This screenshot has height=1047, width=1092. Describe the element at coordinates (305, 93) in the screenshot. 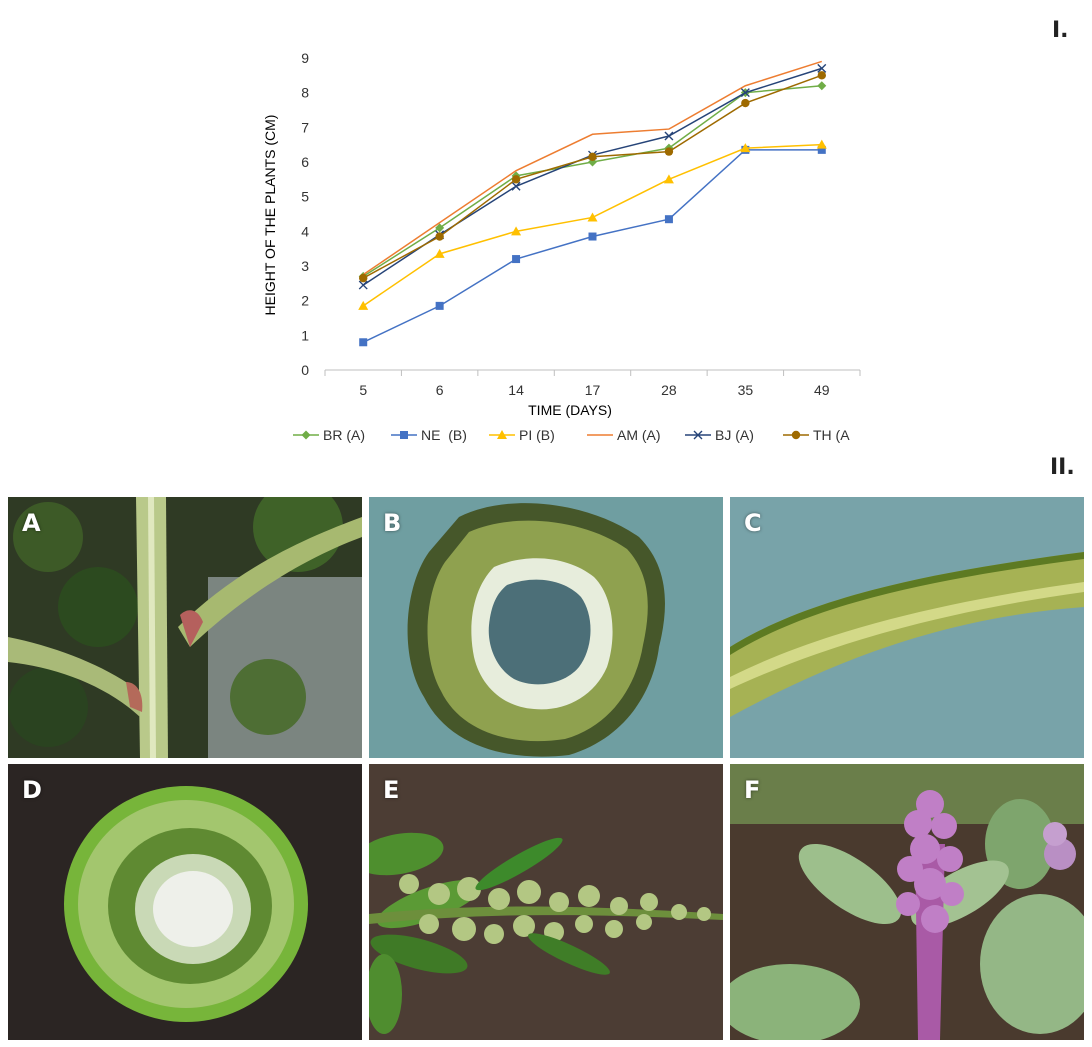

I see `y-tick-label: 8` at that location.